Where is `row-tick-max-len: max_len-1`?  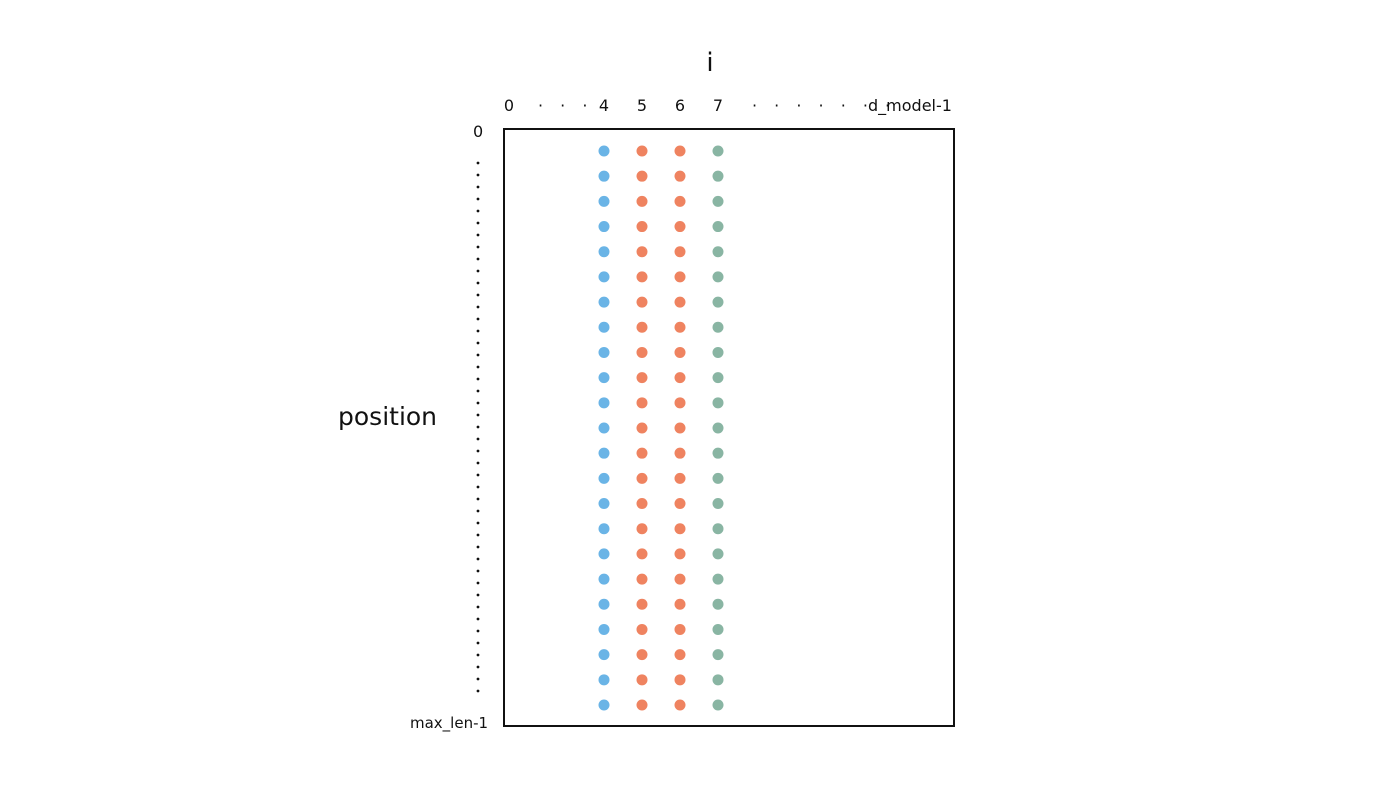 row-tick-max-len: max_len-1 is located at coordinates (449, 723).